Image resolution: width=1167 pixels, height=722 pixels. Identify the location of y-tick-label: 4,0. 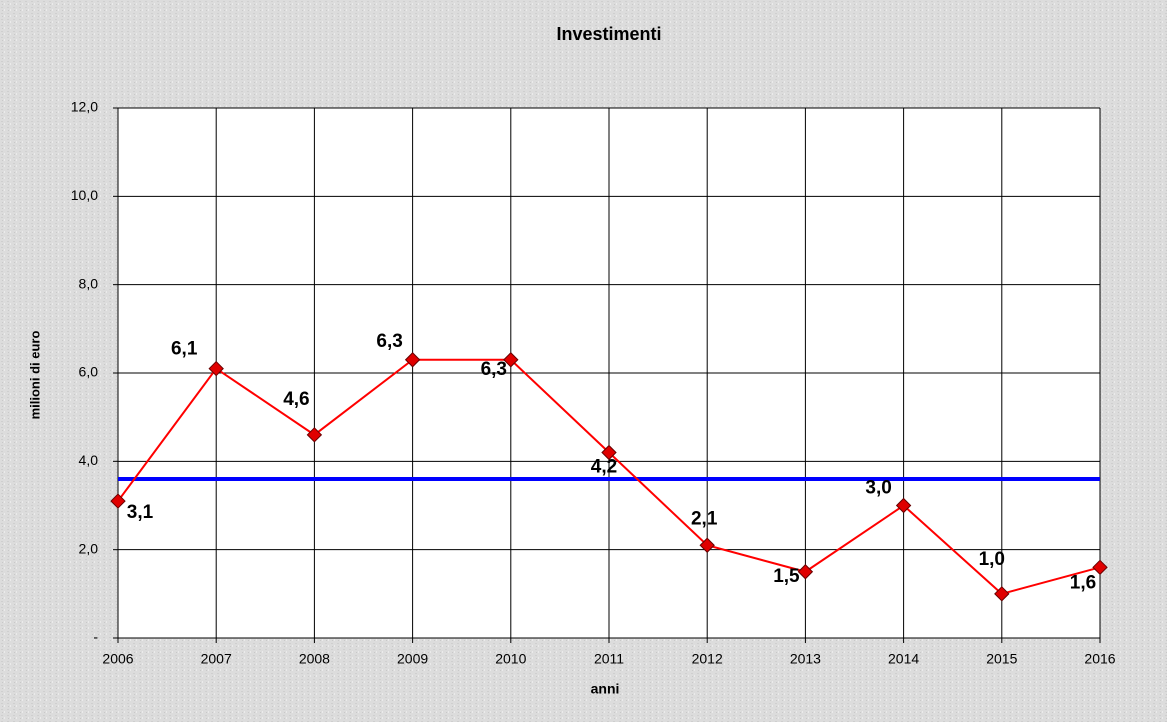
(89, 460).